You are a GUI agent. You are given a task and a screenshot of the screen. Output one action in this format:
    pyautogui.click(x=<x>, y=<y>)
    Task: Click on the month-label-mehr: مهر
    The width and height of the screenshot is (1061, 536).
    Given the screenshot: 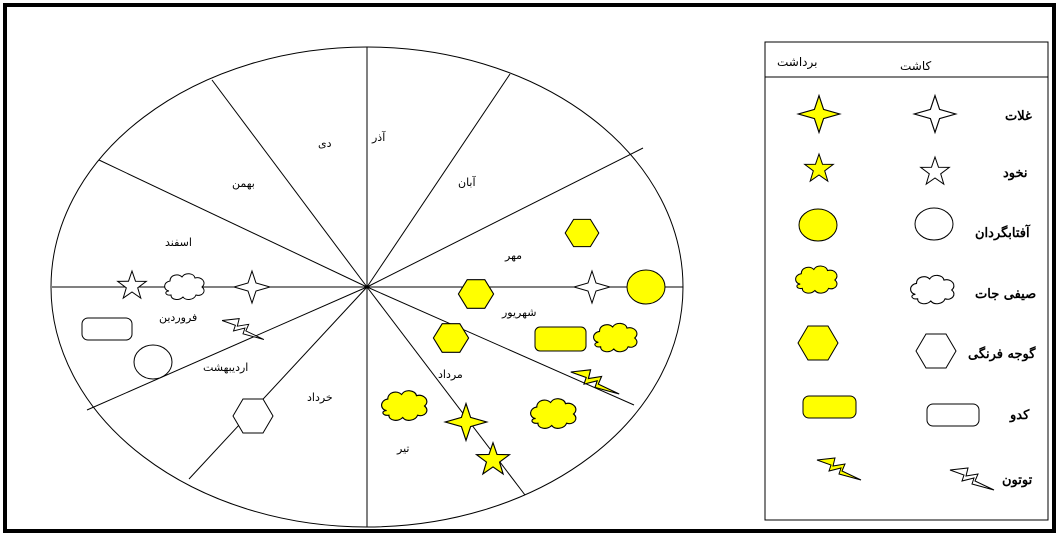 What is the action you would take?
    pyautogui.click(x=513, y=255)
    